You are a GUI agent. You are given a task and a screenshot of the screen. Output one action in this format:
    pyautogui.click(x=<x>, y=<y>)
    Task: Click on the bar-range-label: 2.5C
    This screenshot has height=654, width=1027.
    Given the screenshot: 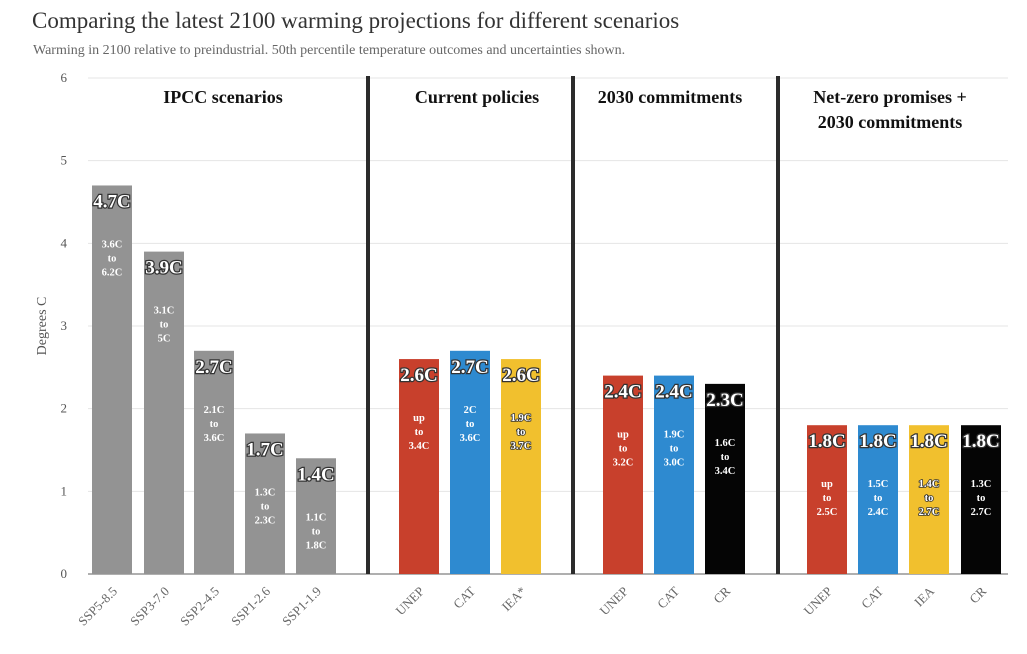 What is the action you would take?
    pyautogui.click(x=827, y=512)
    